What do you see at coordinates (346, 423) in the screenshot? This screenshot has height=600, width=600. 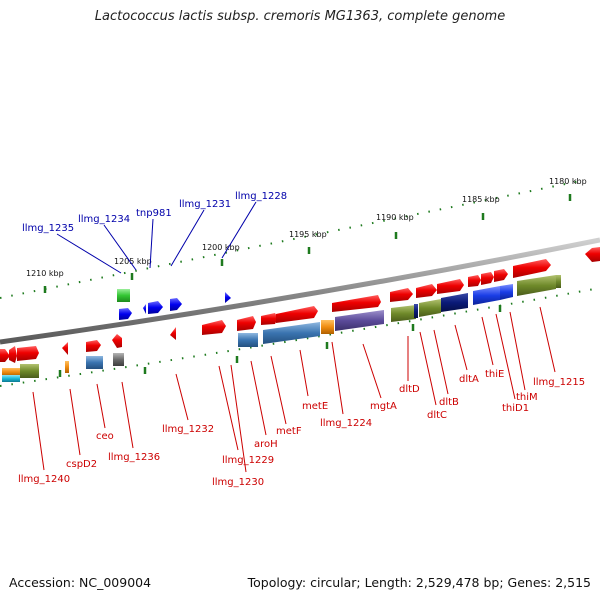 I see `label-llmg_1224: llmg_1224` at bounding box center [346, 423].